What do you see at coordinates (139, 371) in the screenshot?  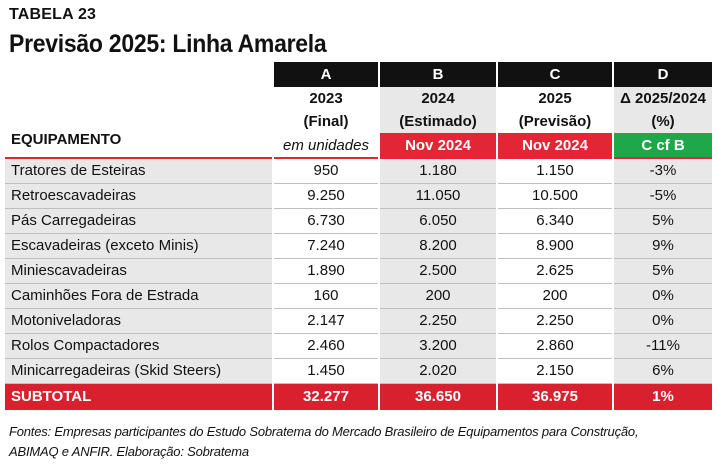 I see `equipment-name: Minicarregadeiras (Skid Steers)` at bounding box center [139, 371].